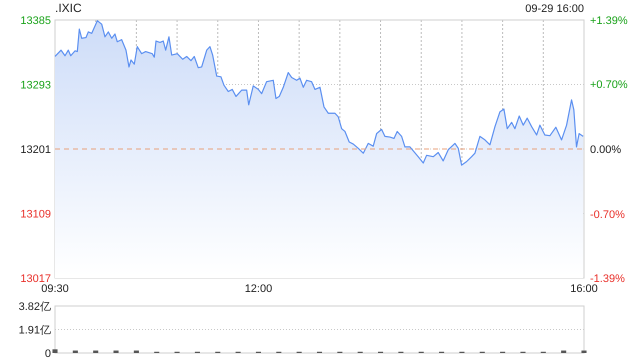 The width and height of the screenshot is (640, 360). I want to click on y2-tick-label: -0.70%, so click(608, 214).